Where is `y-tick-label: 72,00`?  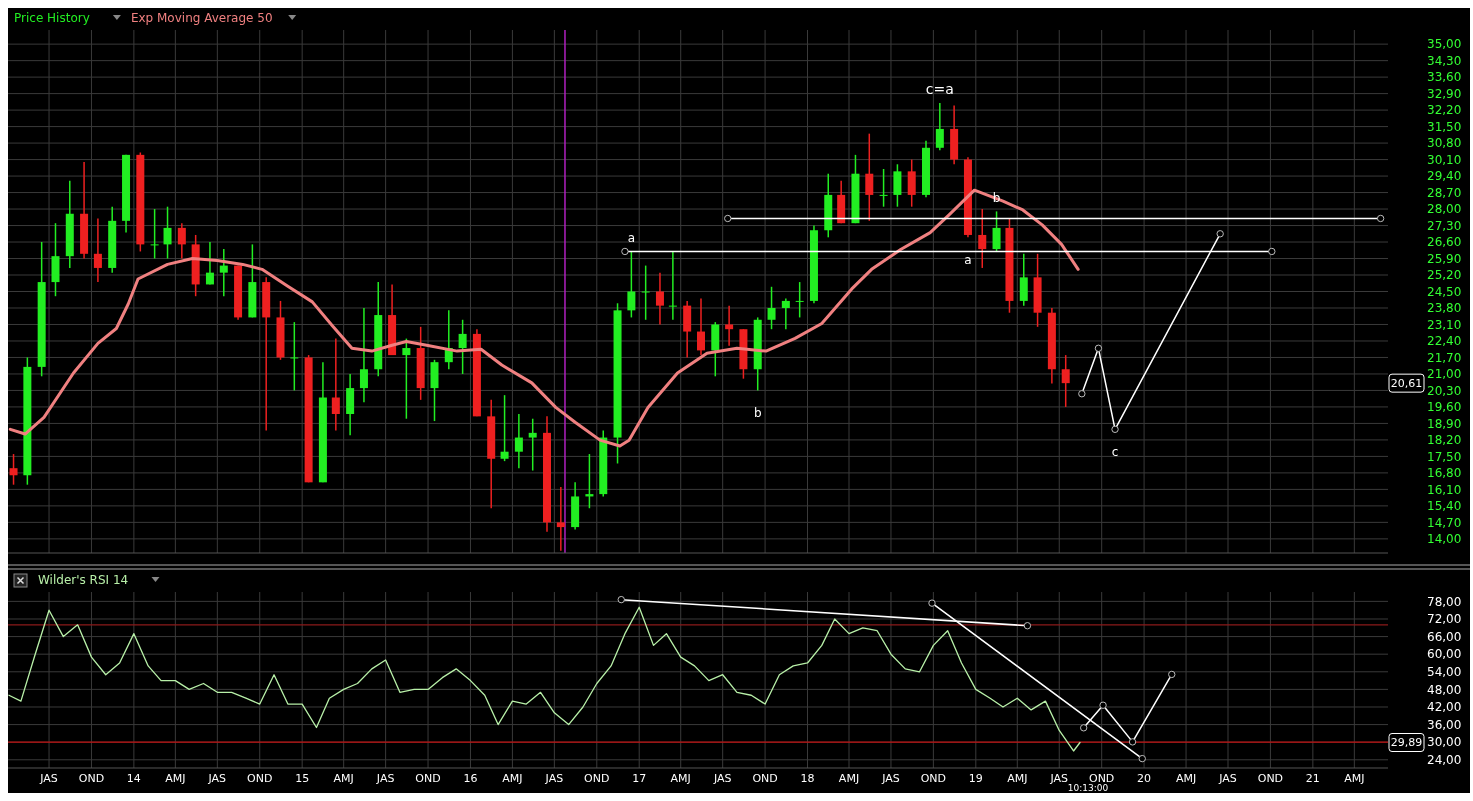
y-tick-label: 72,00 is located at coordinates (1444, 619).